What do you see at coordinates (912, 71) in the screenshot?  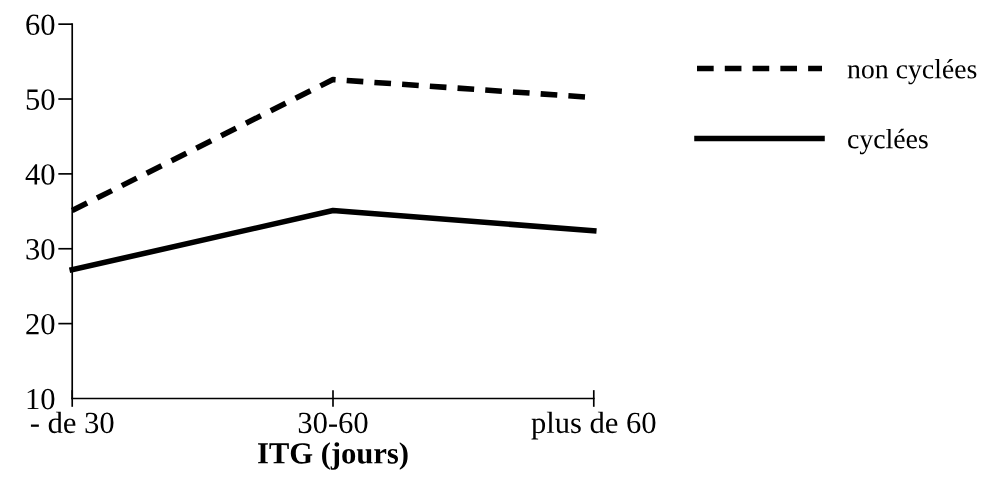 I see `legend-label: non cyclées` at bounding box center [912, 71].